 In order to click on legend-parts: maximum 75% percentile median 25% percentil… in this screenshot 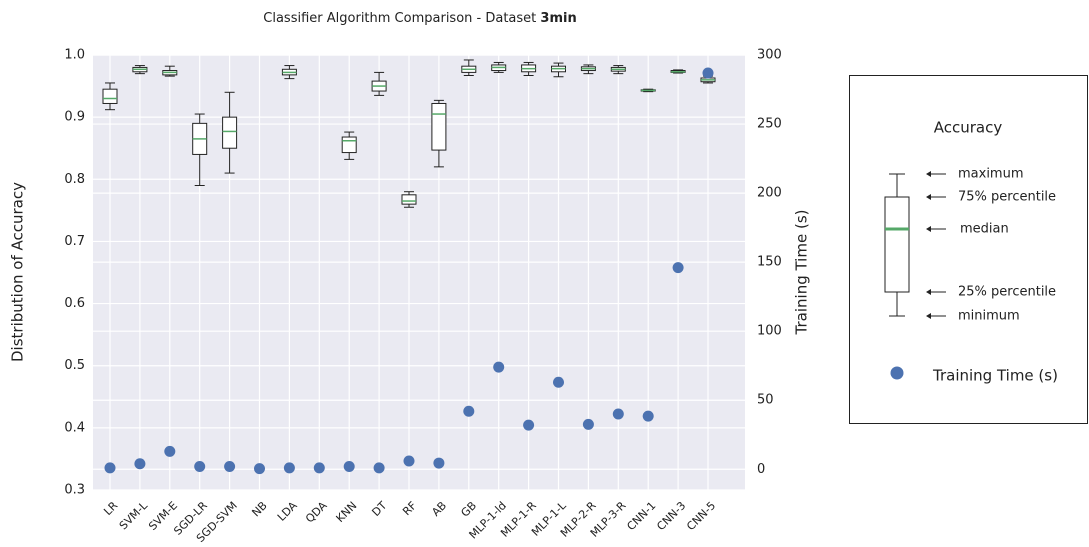, I will do `click(991, 245)`.